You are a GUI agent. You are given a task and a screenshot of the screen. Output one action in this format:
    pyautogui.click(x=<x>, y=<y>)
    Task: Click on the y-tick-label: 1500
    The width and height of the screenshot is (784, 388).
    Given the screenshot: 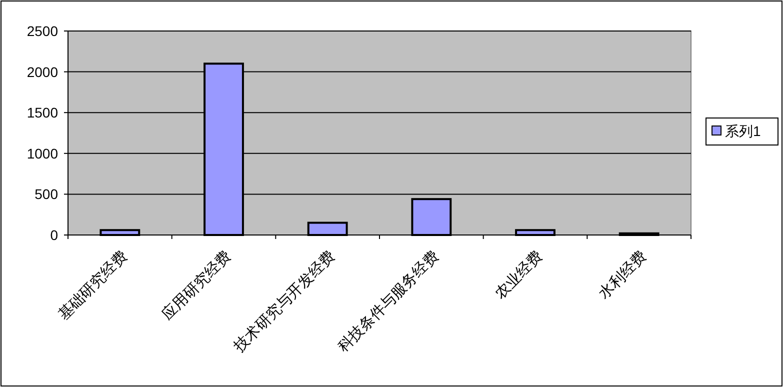 What is the action you would take?
    pyautogui.click(x=42, y=112)
    